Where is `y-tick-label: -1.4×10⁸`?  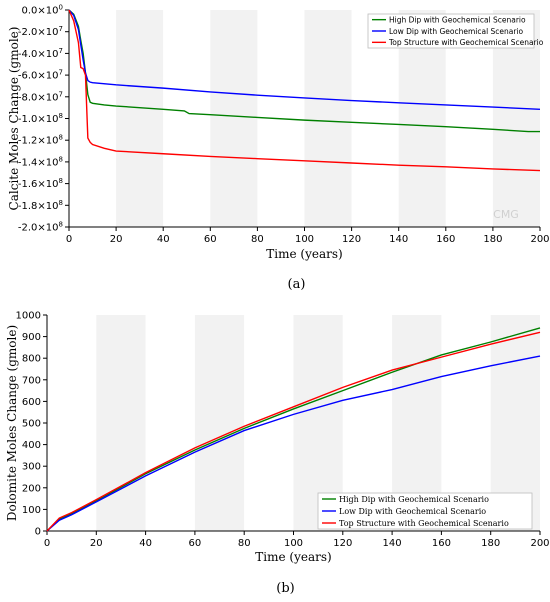 y-tick-label: -1.4×10⁸ is located at coordinates (40, 161).